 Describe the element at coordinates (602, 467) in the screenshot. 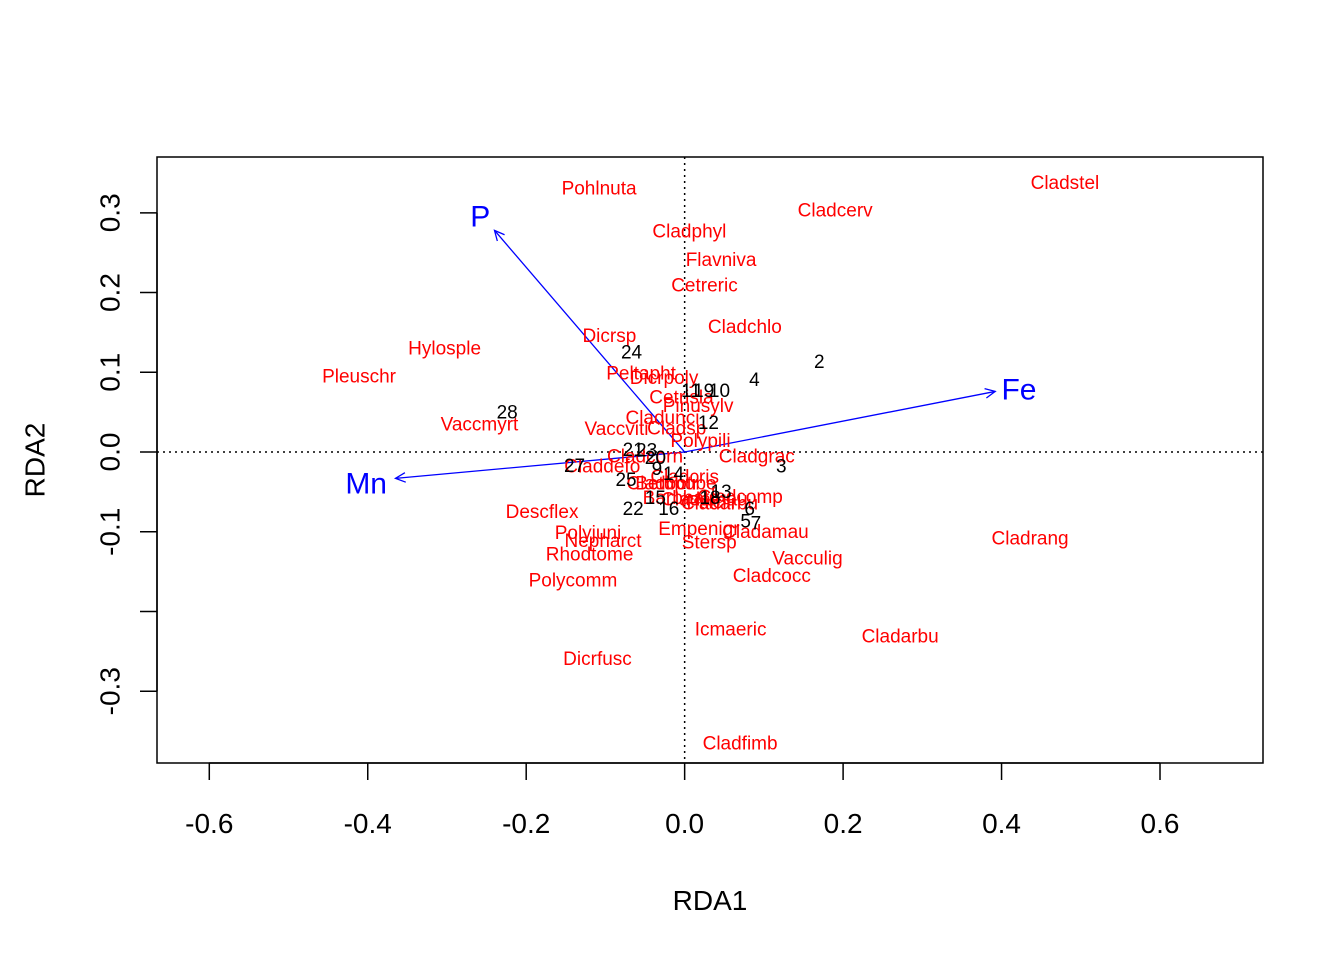

I see `species-label: Claddefo` at that location.